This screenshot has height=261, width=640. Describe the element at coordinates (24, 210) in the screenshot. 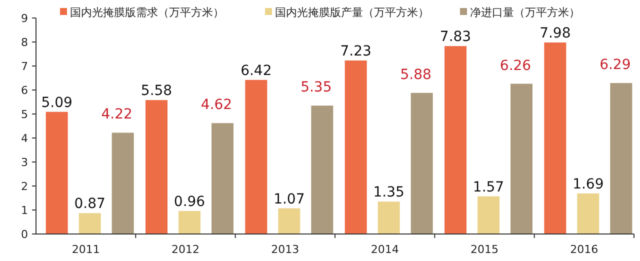

I see `y-tick-label: 1` at that location.